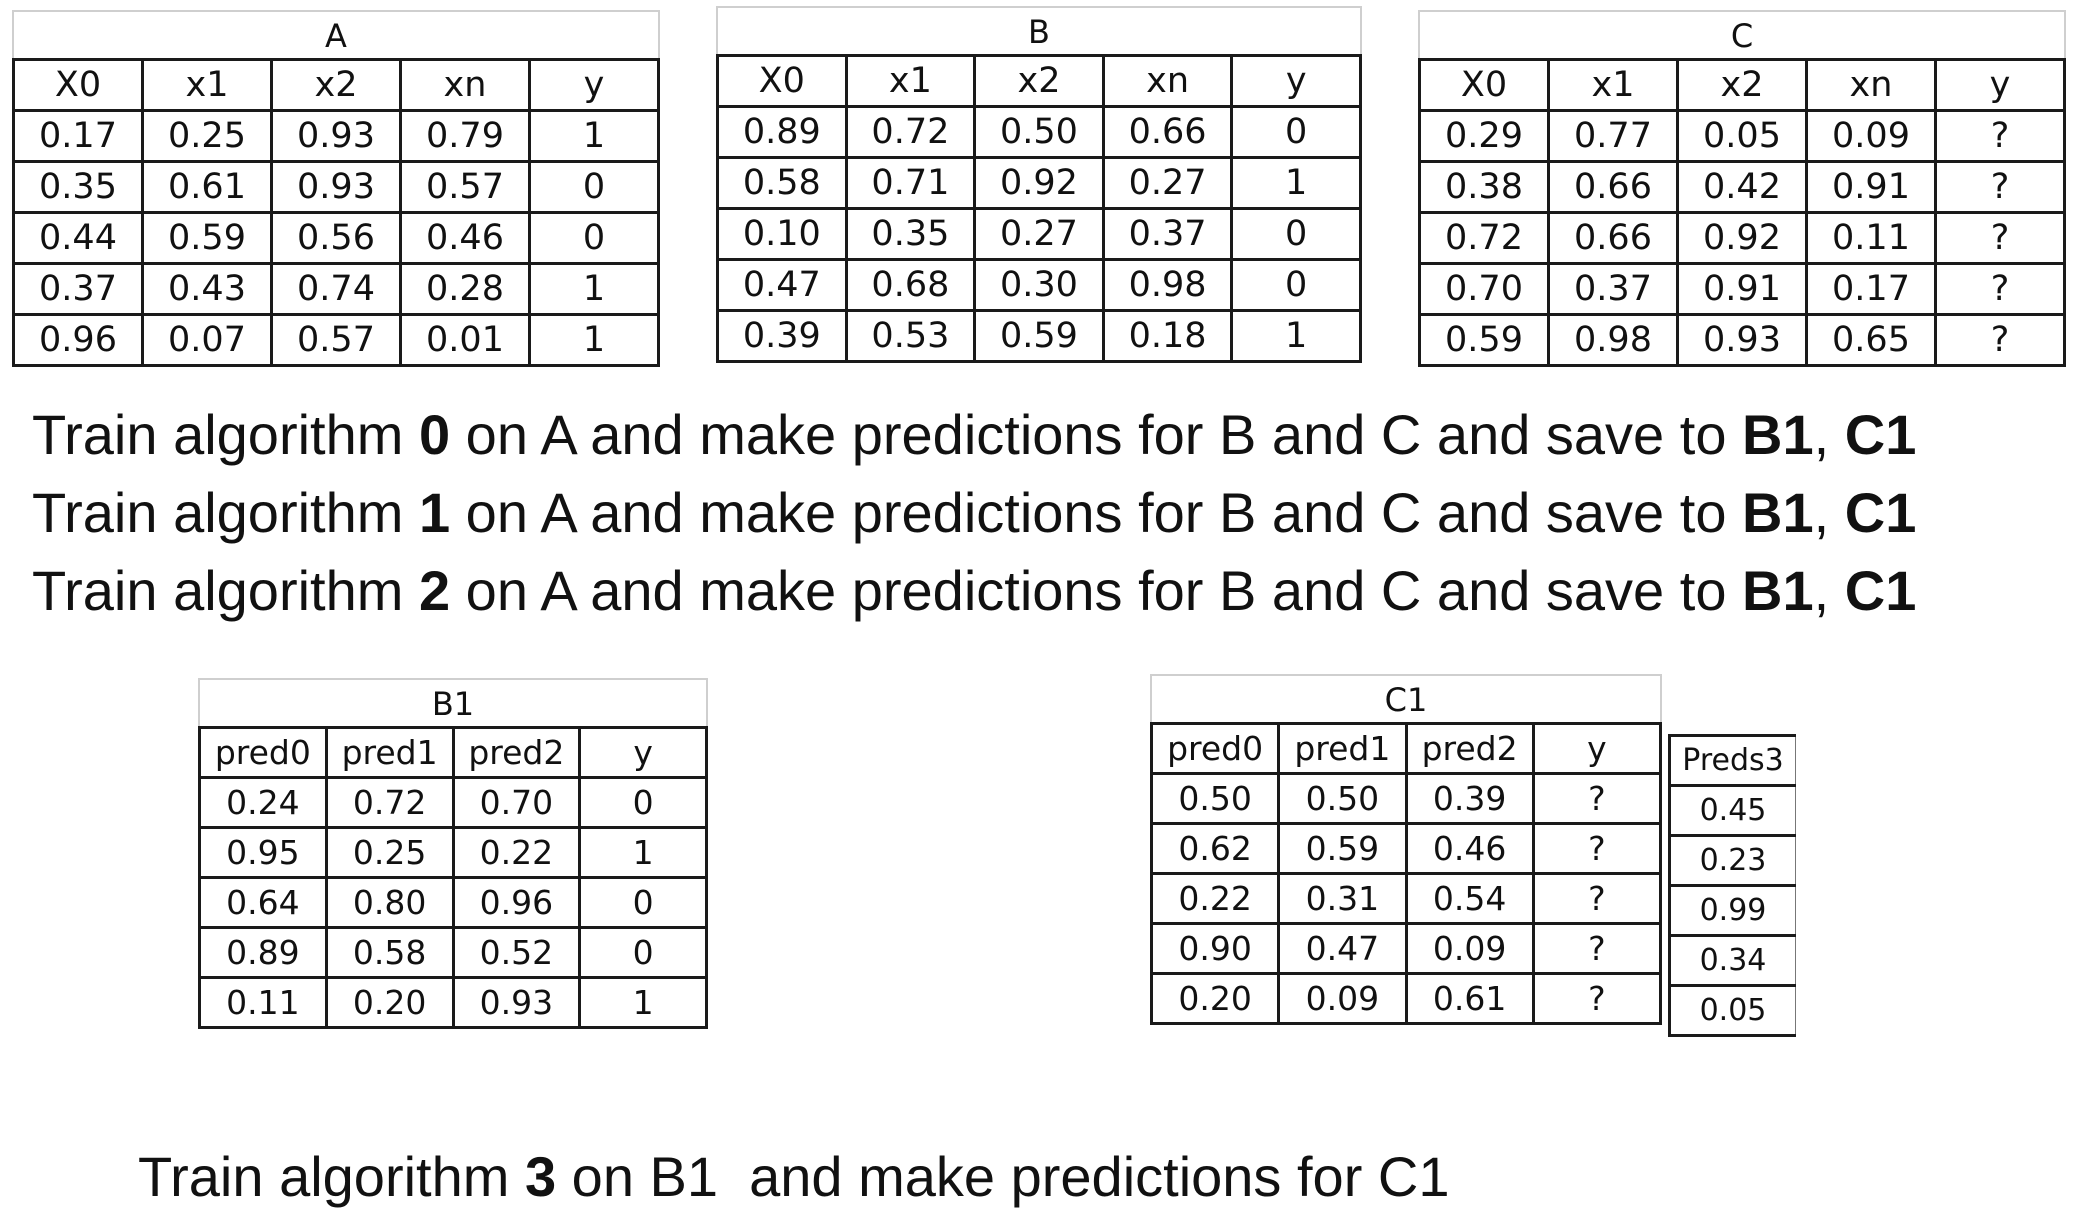  I want to click on table-cell: 0.34, so click(1732, 960).